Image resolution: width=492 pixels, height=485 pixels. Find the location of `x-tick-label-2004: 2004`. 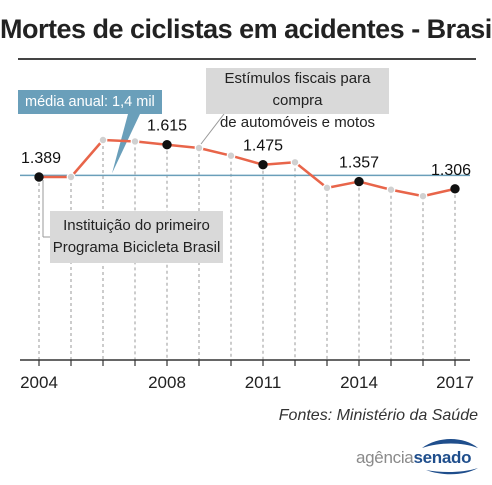

x-tick-label-2004: 2004 is located at coordinates (39, 382).